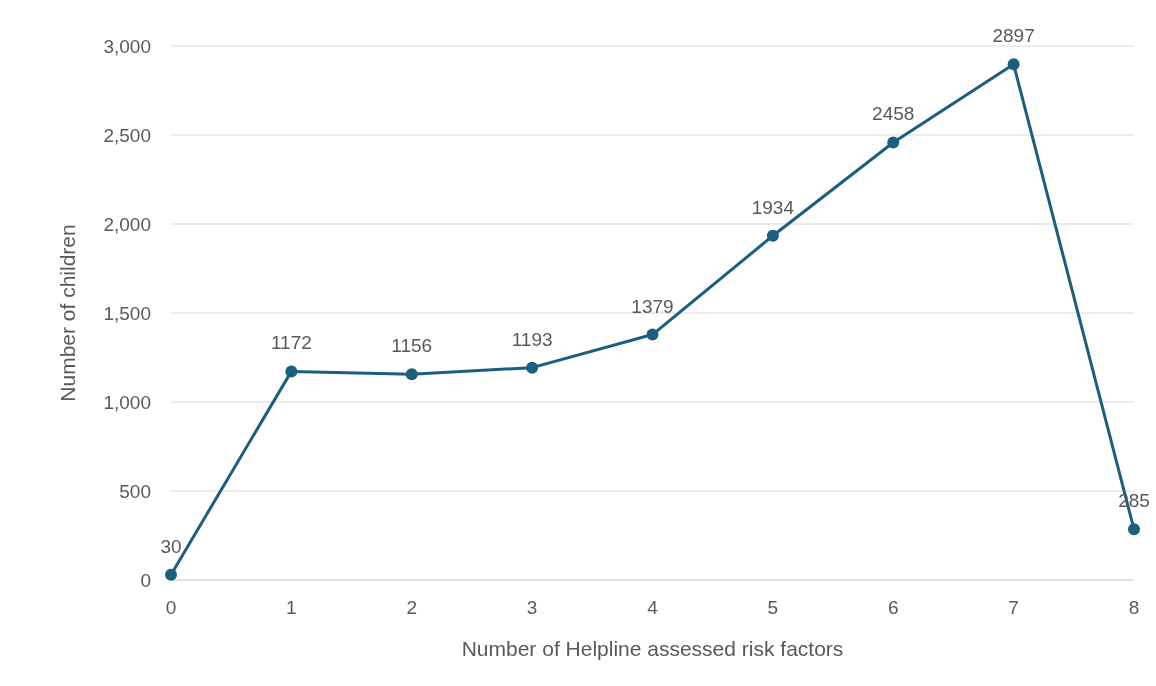  What do you see at coordinates (653, 607) in the screenshot?
I see `x-tick-label: 4` at bounding box center [653, 607].